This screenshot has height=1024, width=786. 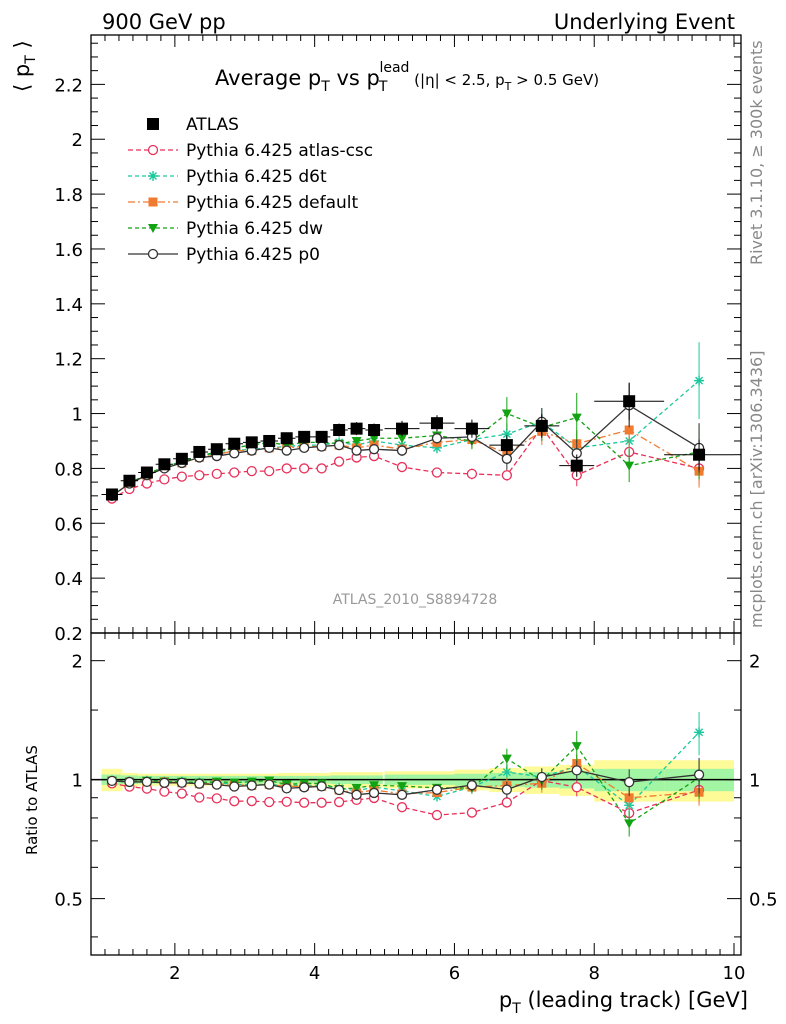 I want to click on x-tick-label: 4, so click(x=314, y=973).